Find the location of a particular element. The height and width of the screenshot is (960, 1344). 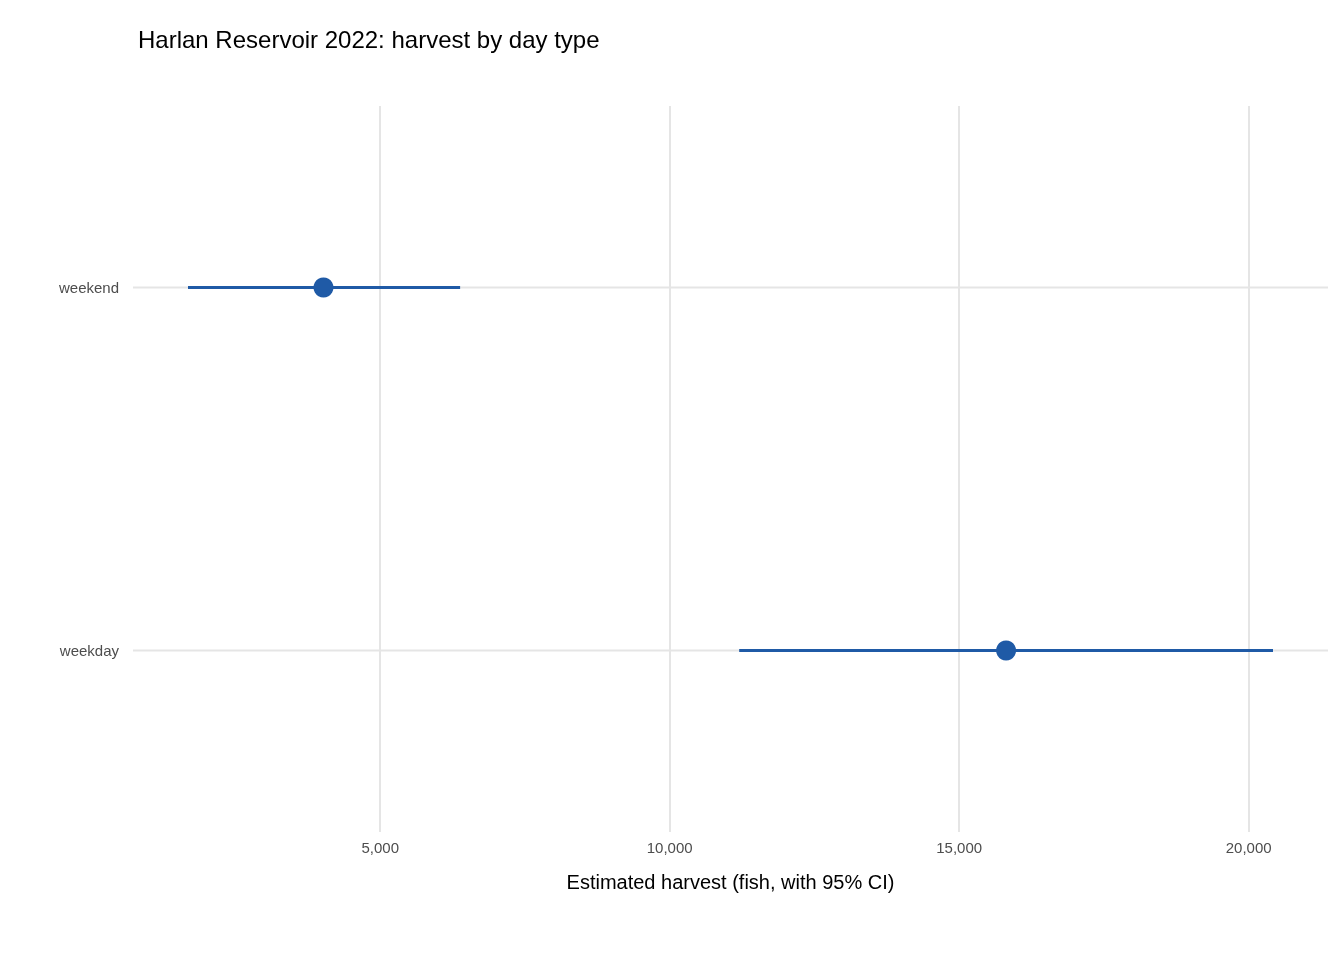

x-axis-title: Estimated harvest (fish, with 95% CI) is located at coordinates (730, 882).